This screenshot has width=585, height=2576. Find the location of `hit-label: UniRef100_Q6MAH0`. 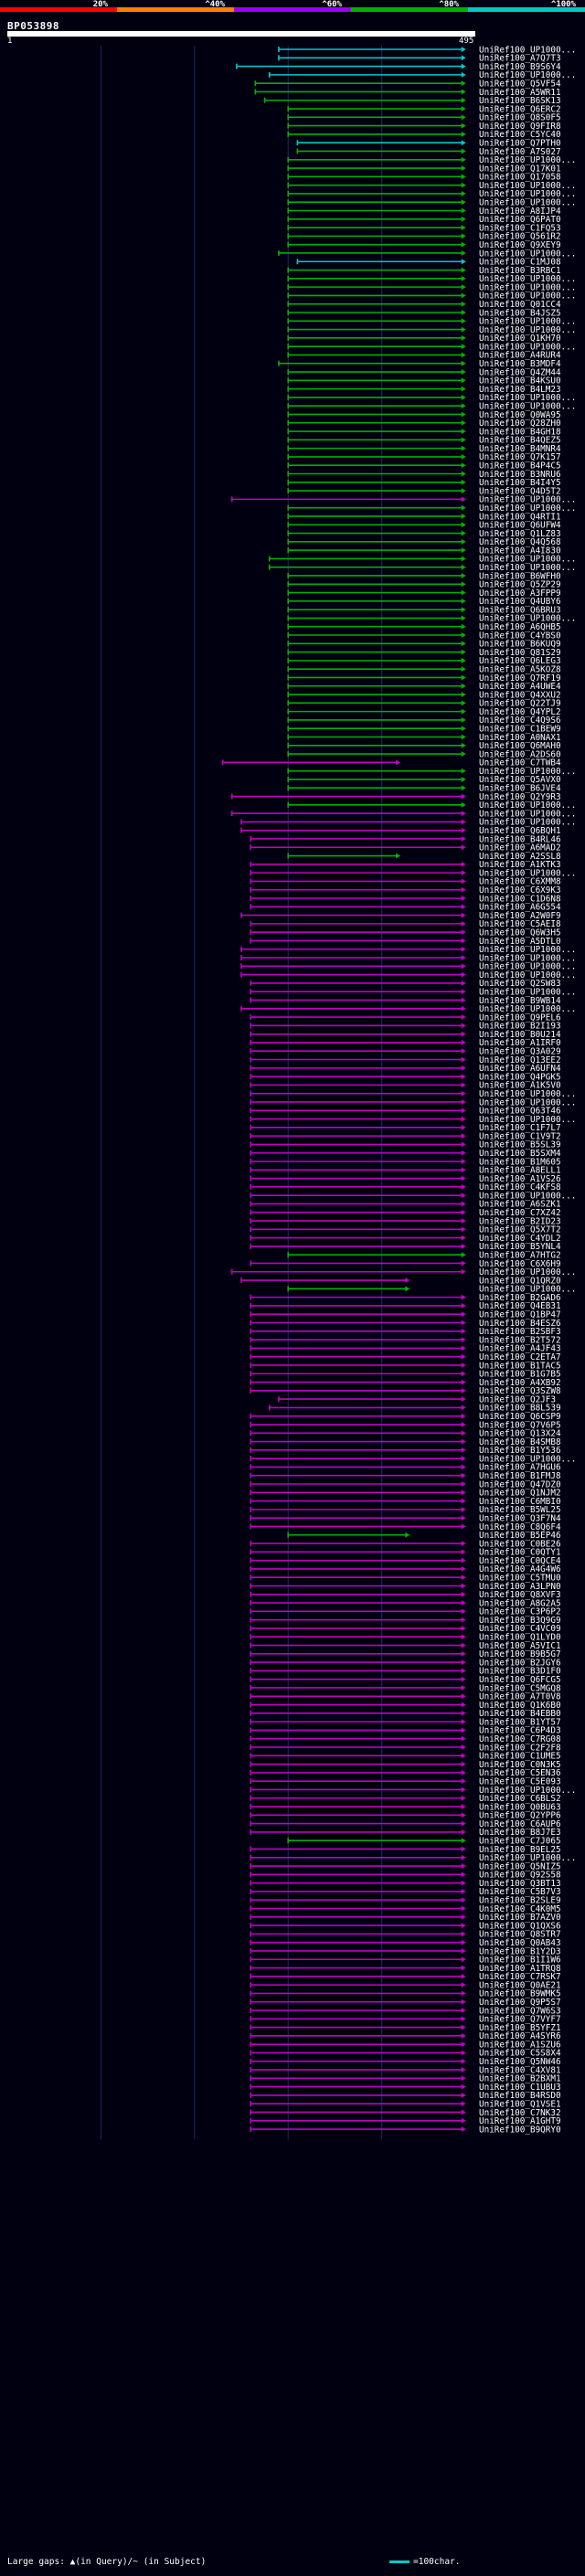

hit-label: UniRef100_Q6MAH0 is located at coordinates (520, 746).